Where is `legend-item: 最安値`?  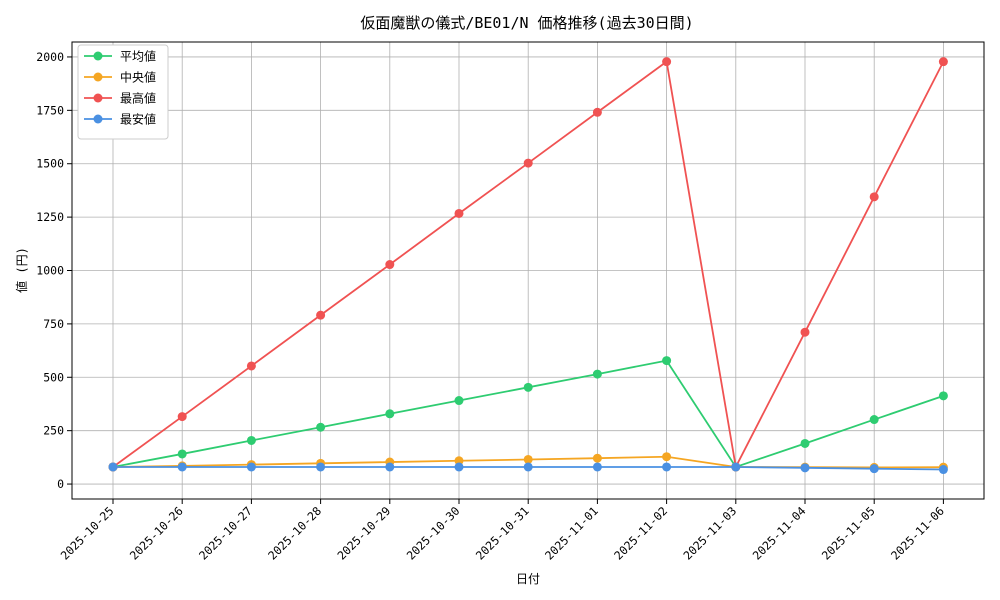
legend-item: 最安値 is located at coordinates (120, 119).